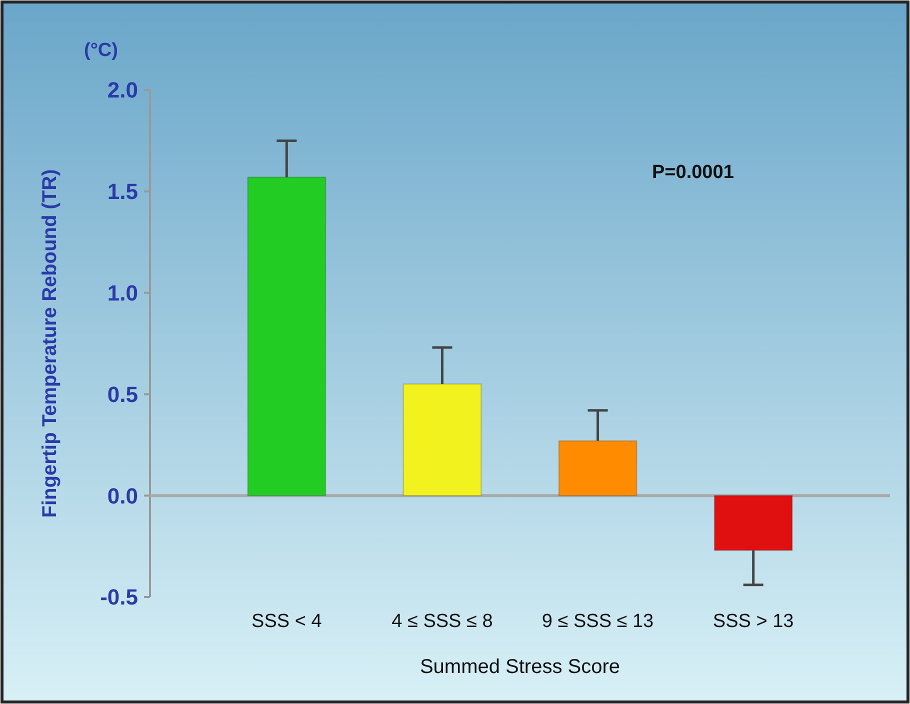 The image size is (910, 704). Describe the element at coordinates (753, 621) in the screenshot. I see `x-tick-label: SSS > 13` at that location.